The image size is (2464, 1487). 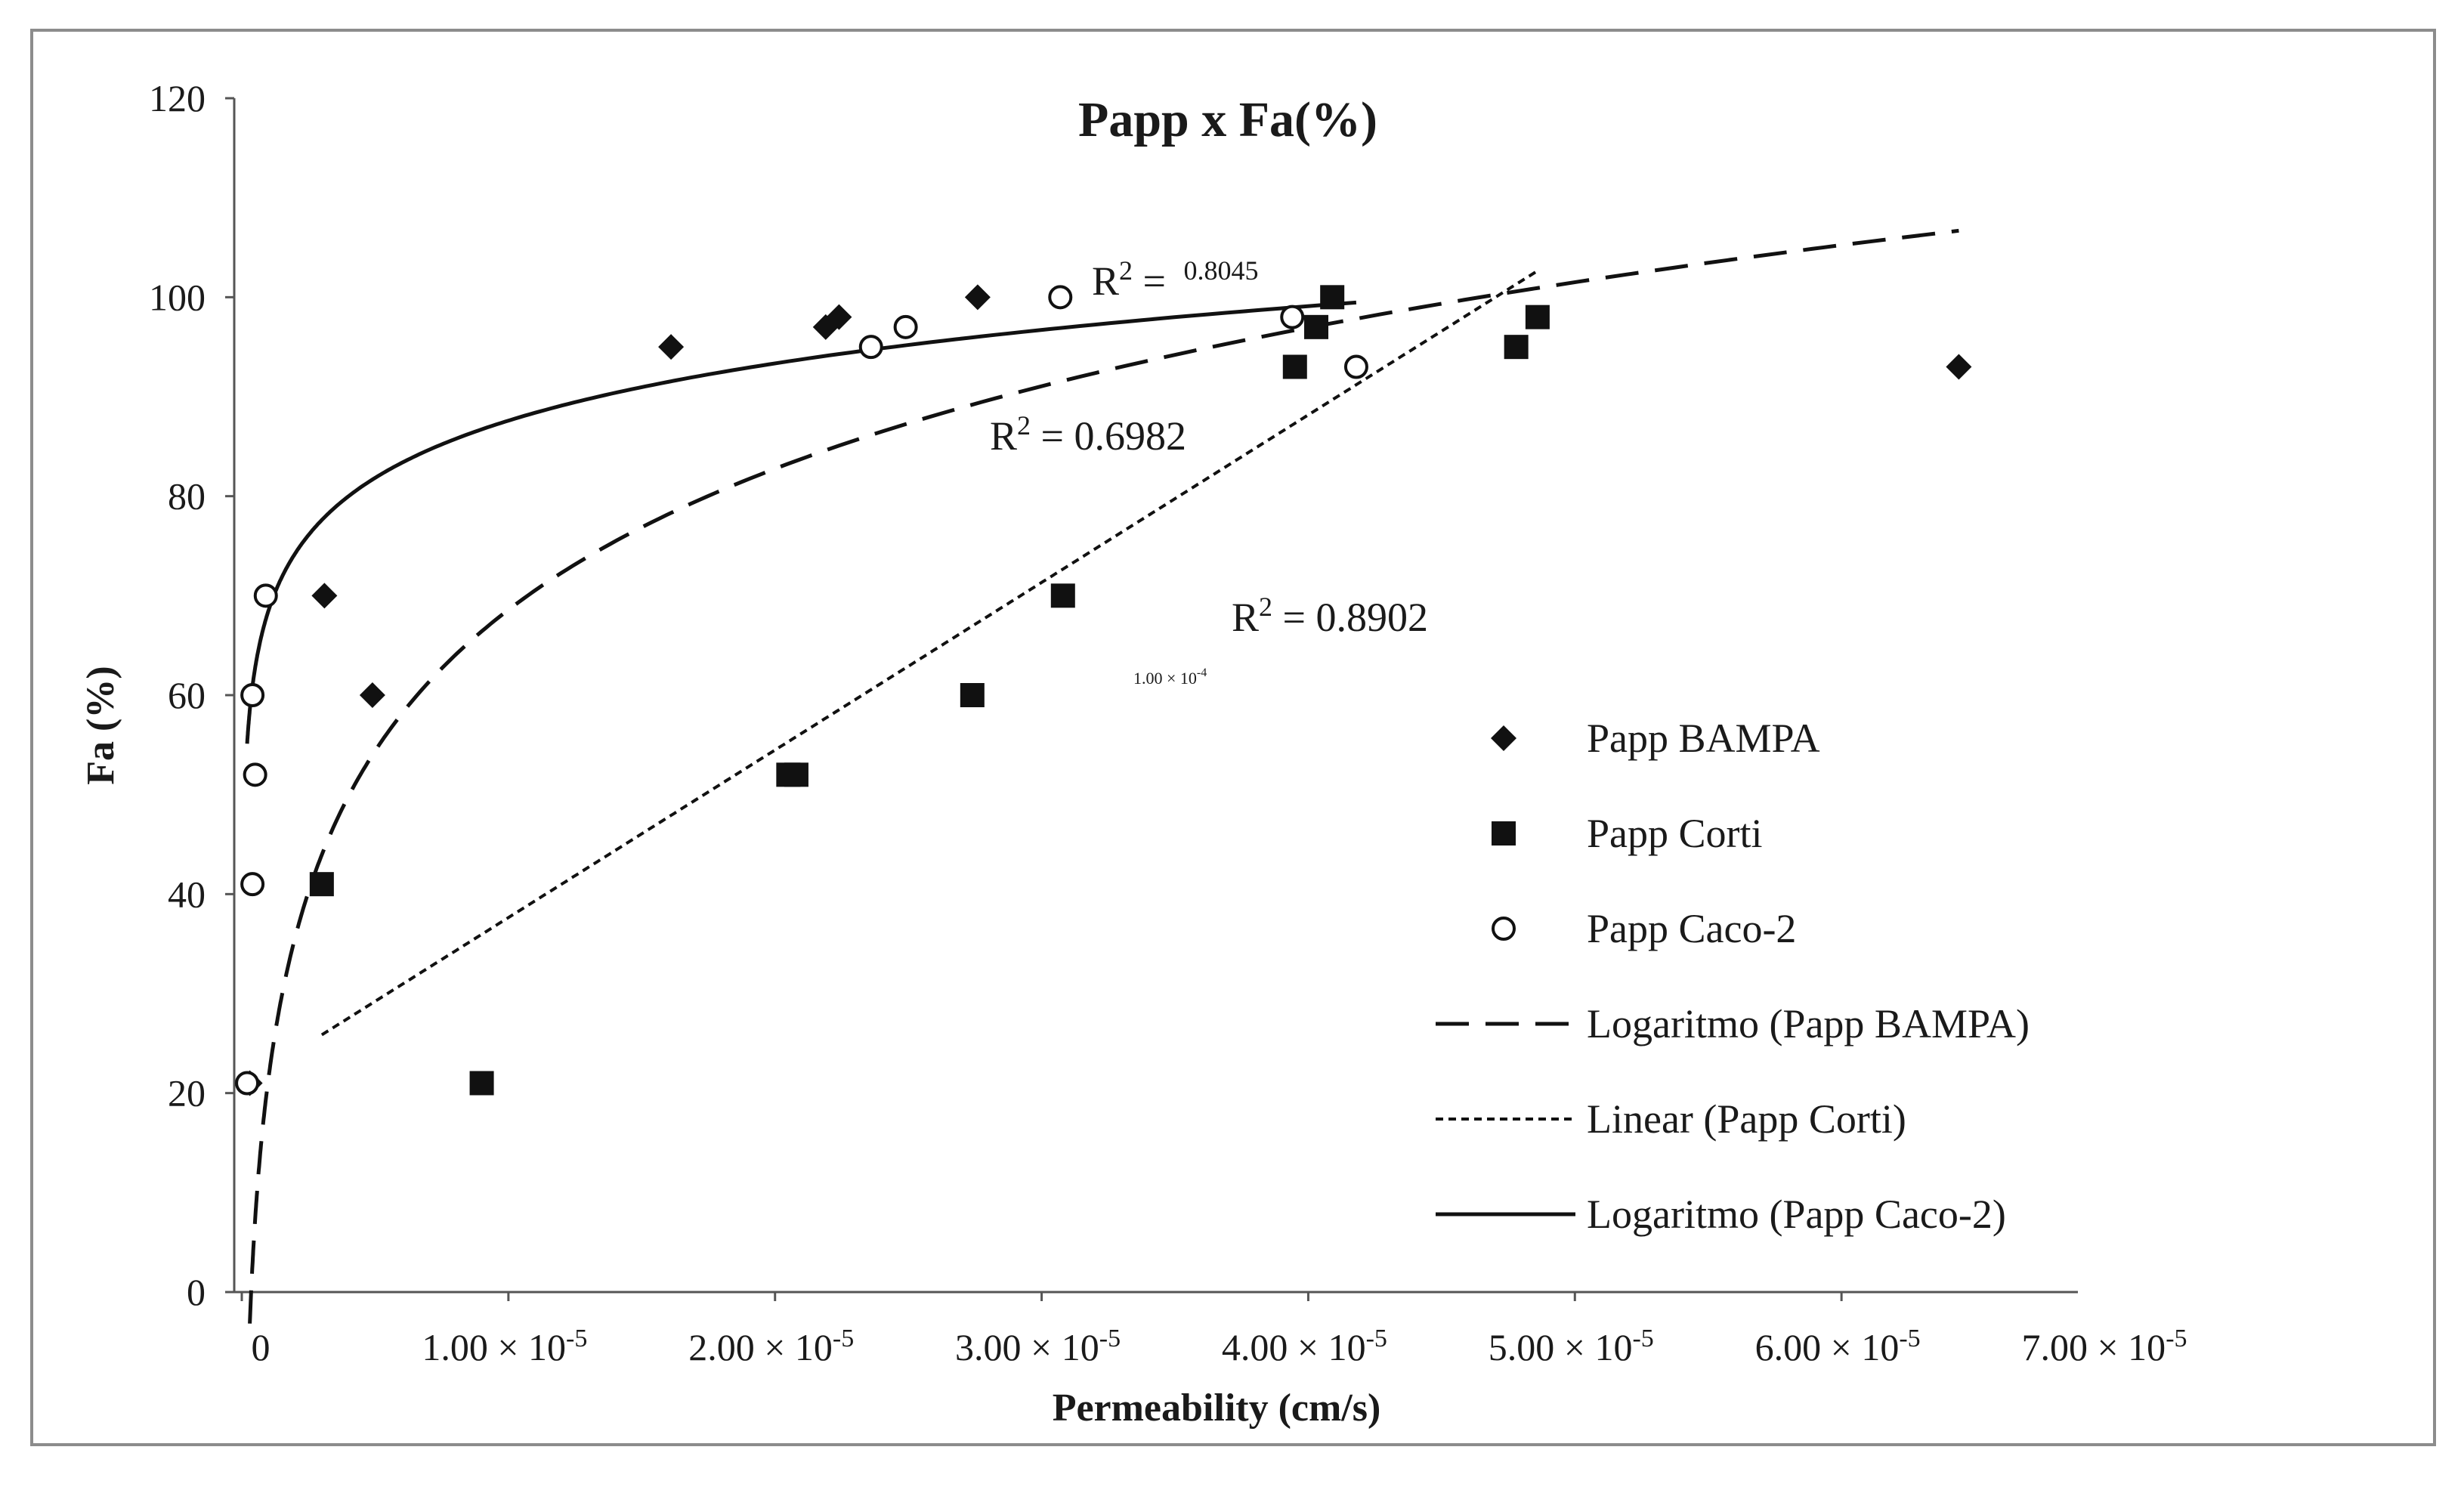 What do you see at coordinates (1571, 1346) in the screenshot?
I see `x-tick-label: 5.00 × 10⁻⁵` at bounding box center [1571, 1346].